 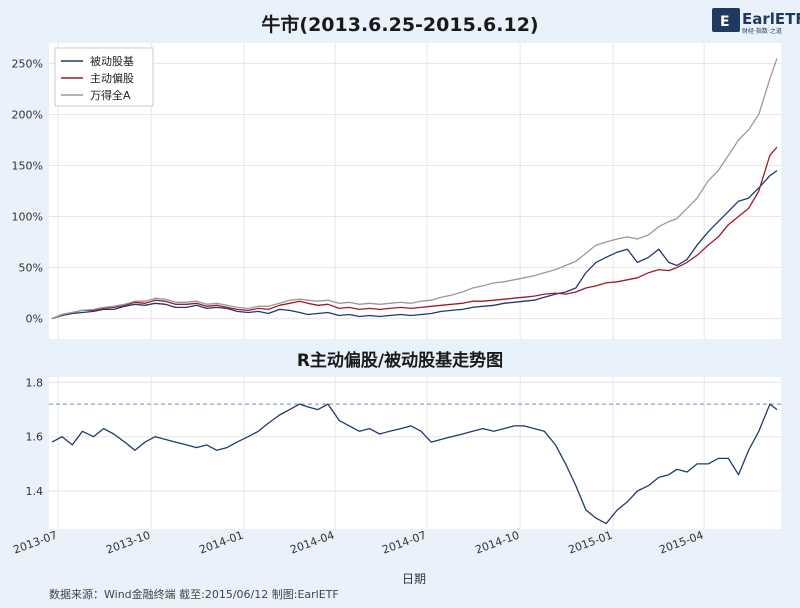 I want to click on chart-title-ratio: R主动偏股/被动股基走势图, so click(x=400, y=360).